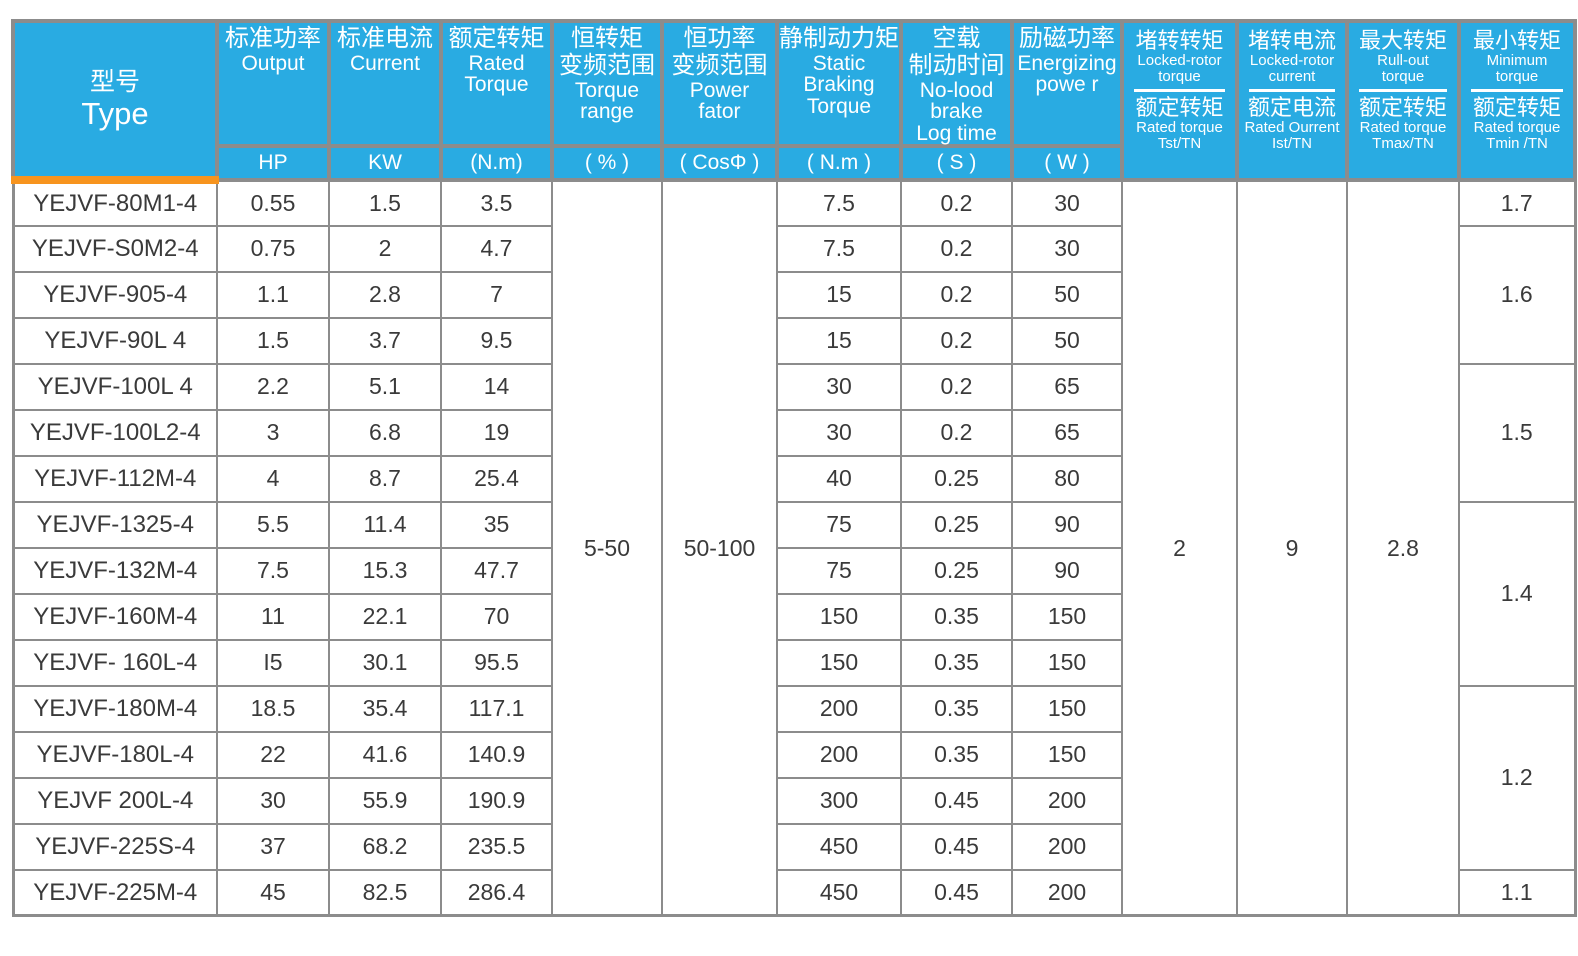 This screenshot has height=956, width=1578. Describe the element at coordinates (1517, 432) in the screenshot. I see `cell-tmin-tn-group: 1.5` at that location.